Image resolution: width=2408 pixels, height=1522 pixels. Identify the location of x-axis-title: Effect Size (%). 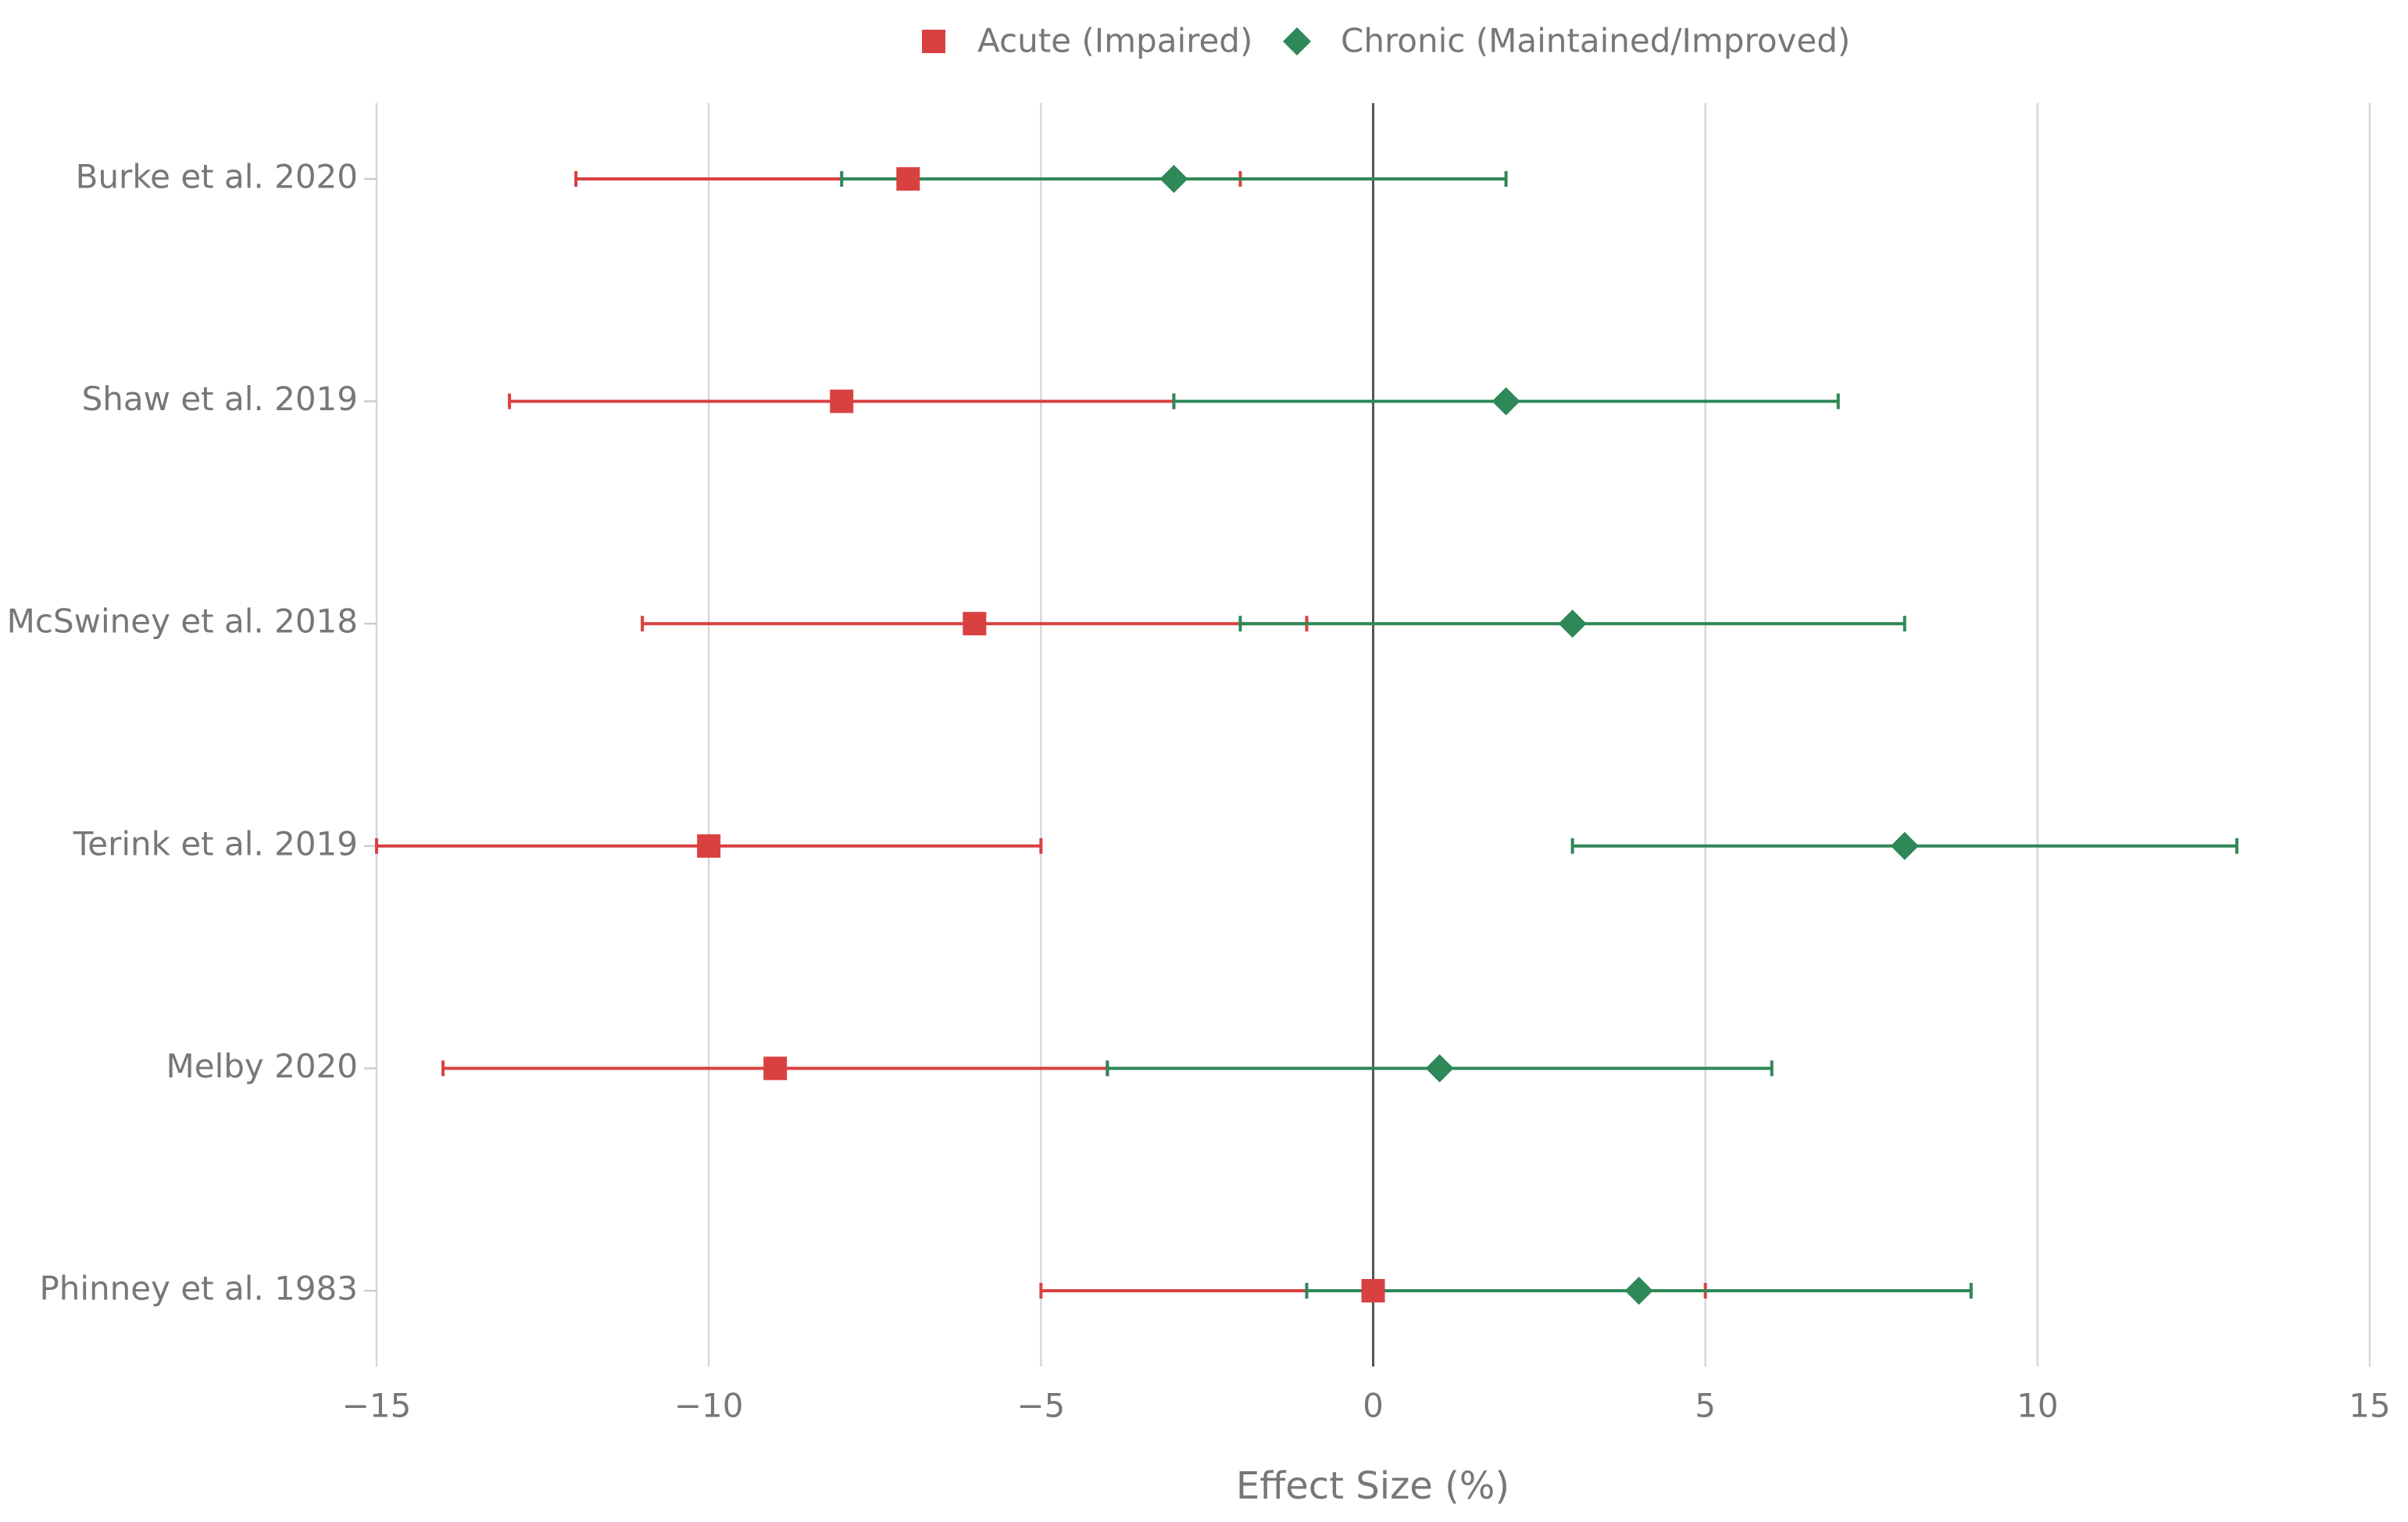
(1372, 1486).